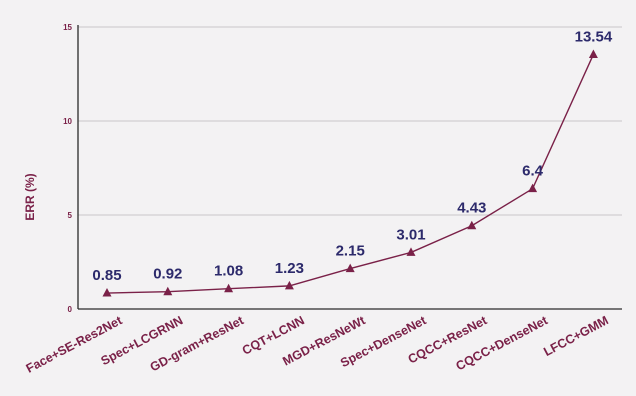 This screenshot has width=636, height=396. Describe the element at coordinates (67, 121) in the screenshot. I see `y-tick-label: 10` at that location.